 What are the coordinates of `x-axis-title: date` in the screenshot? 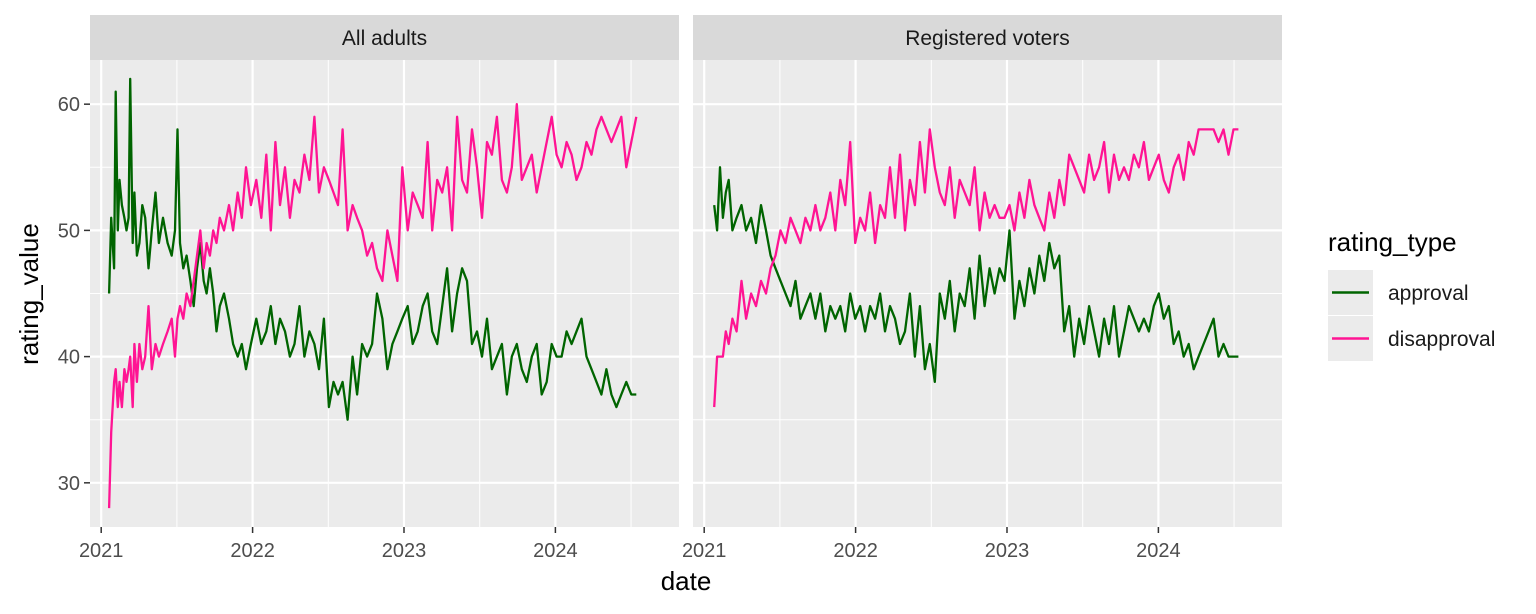 It's located at (686, 581).